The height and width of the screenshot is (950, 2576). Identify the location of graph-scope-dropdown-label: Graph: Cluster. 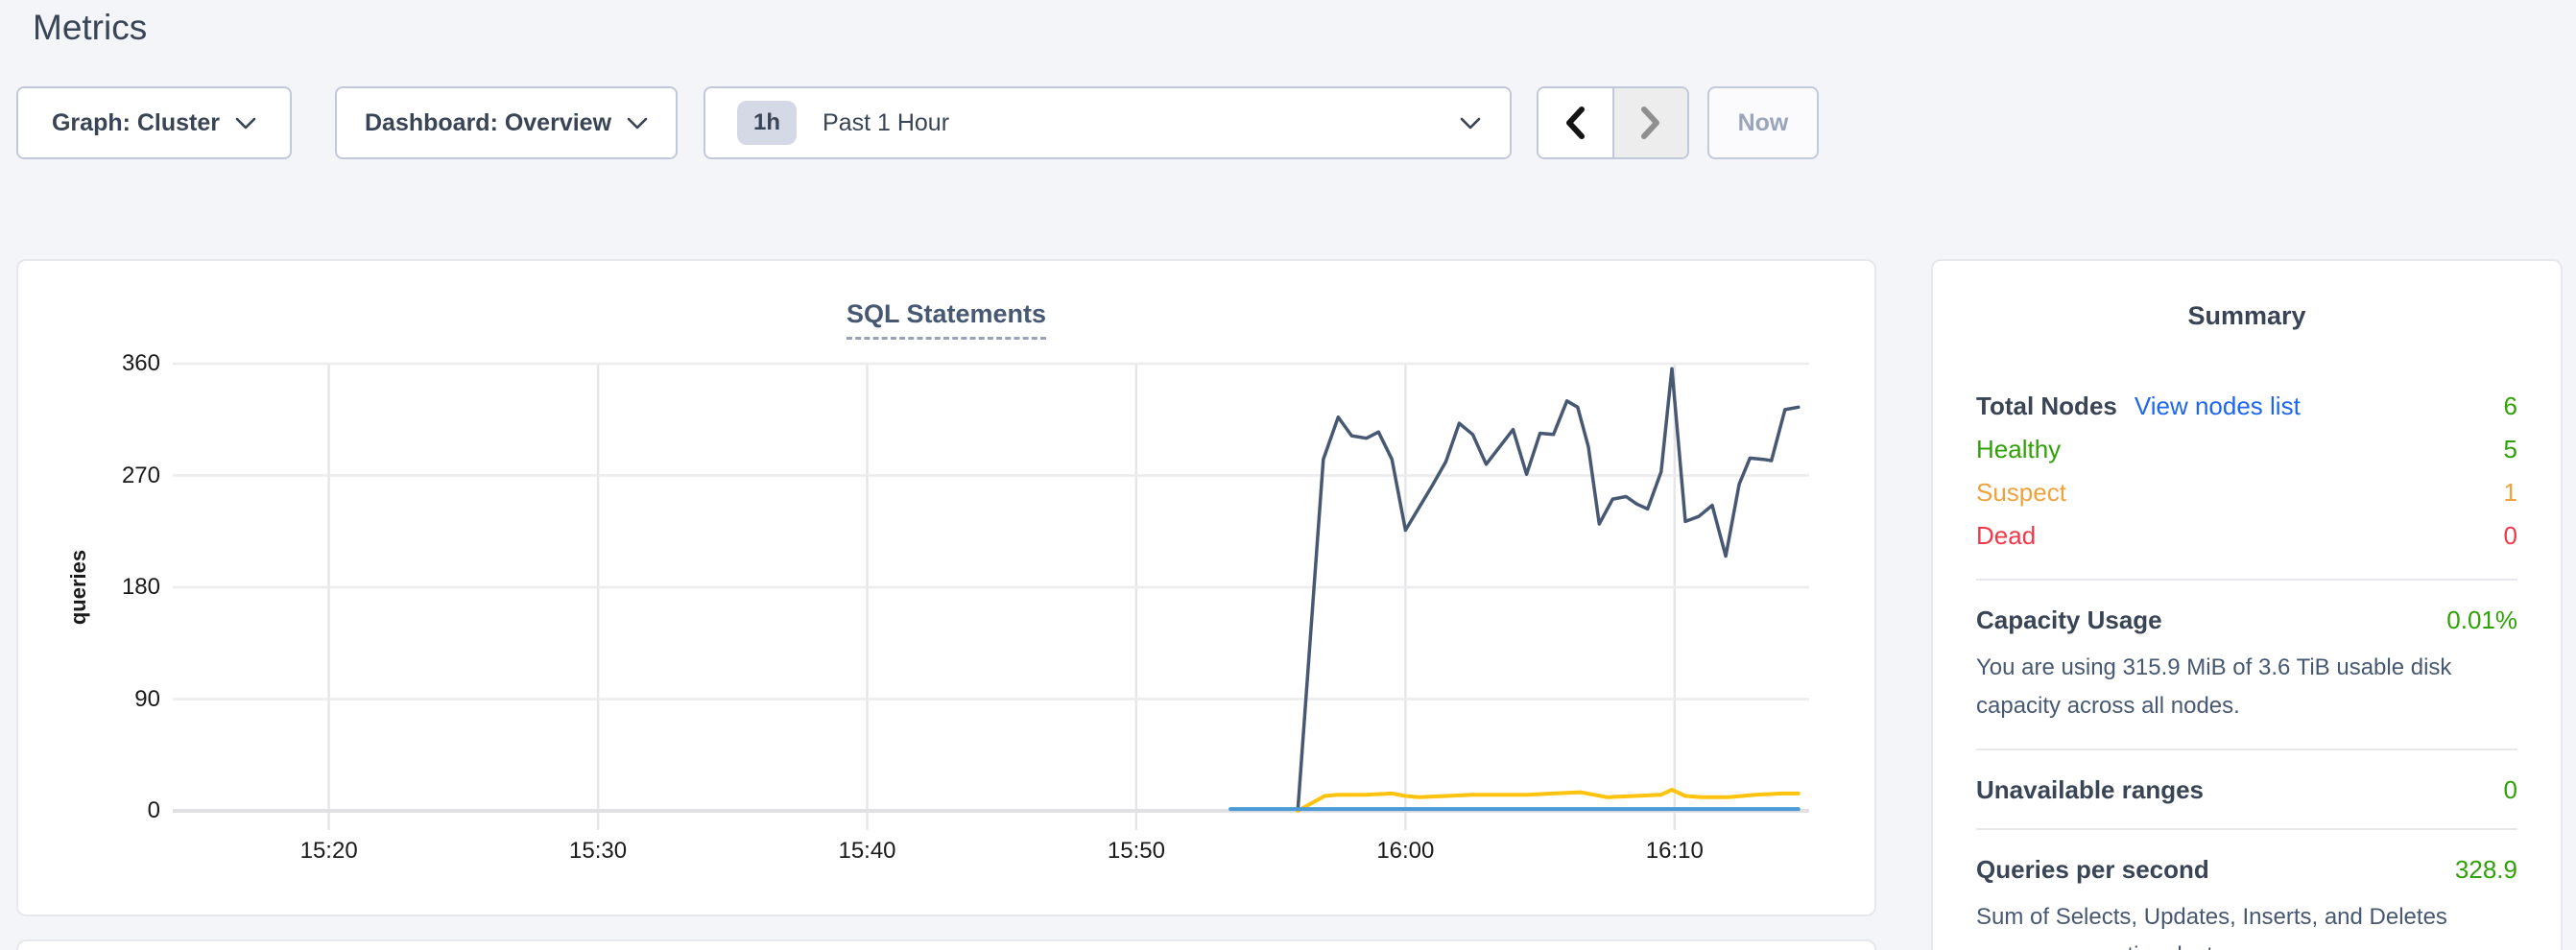
(136, 122).